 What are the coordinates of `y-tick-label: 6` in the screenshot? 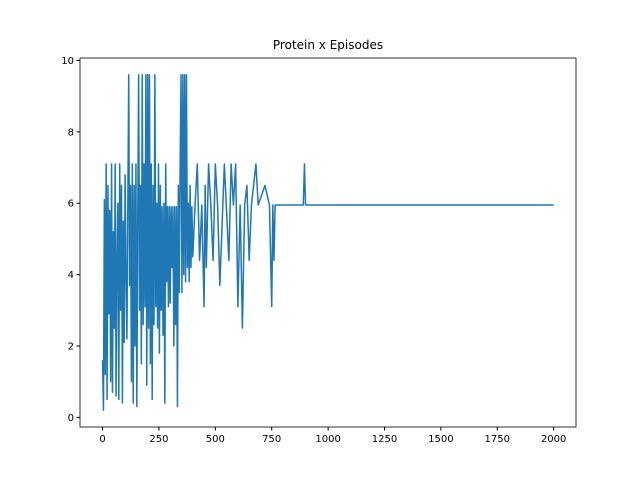 It's located at (71, 204).